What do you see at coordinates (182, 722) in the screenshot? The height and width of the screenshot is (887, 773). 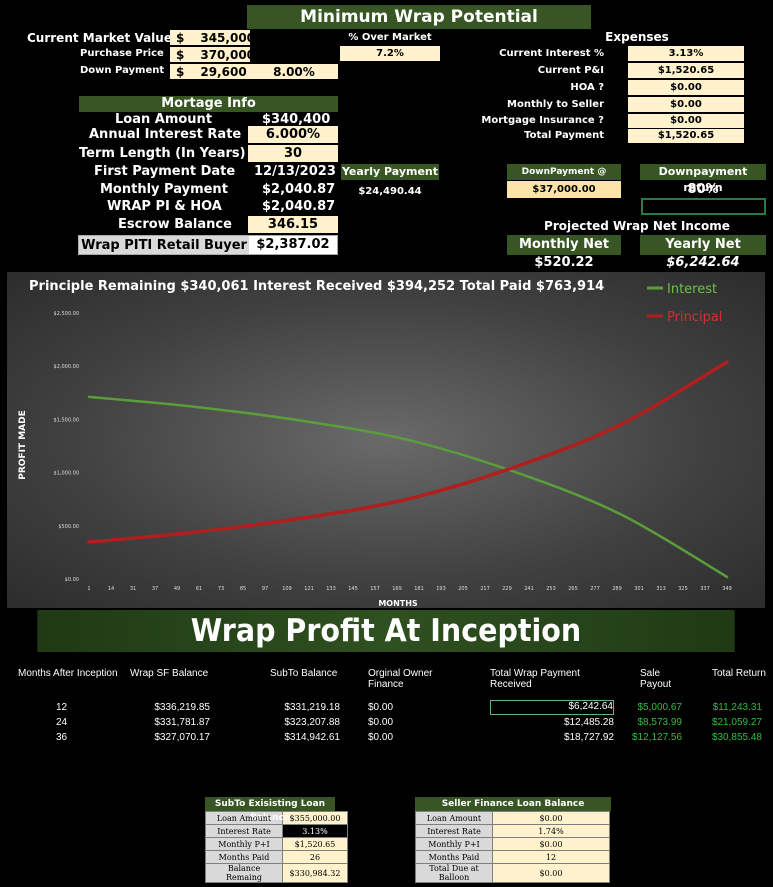 I see `table-cell: $331,781.87` at bounding box center [182, 722].